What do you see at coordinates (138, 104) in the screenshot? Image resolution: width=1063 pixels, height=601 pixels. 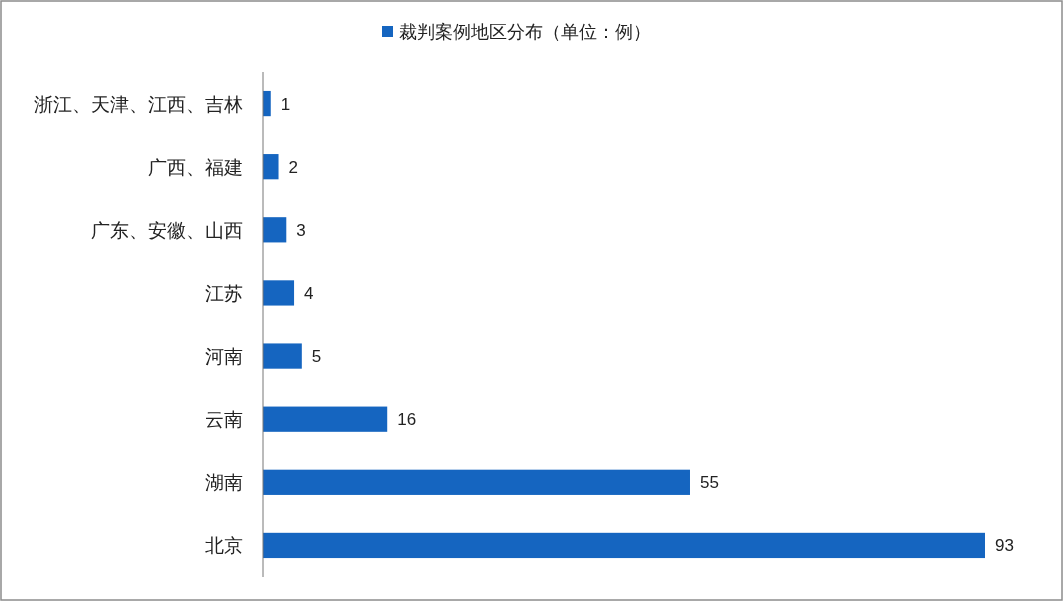 I see `y-tick-label: 浙江、天津、江西、吉林` at bounding box center [138, 104].